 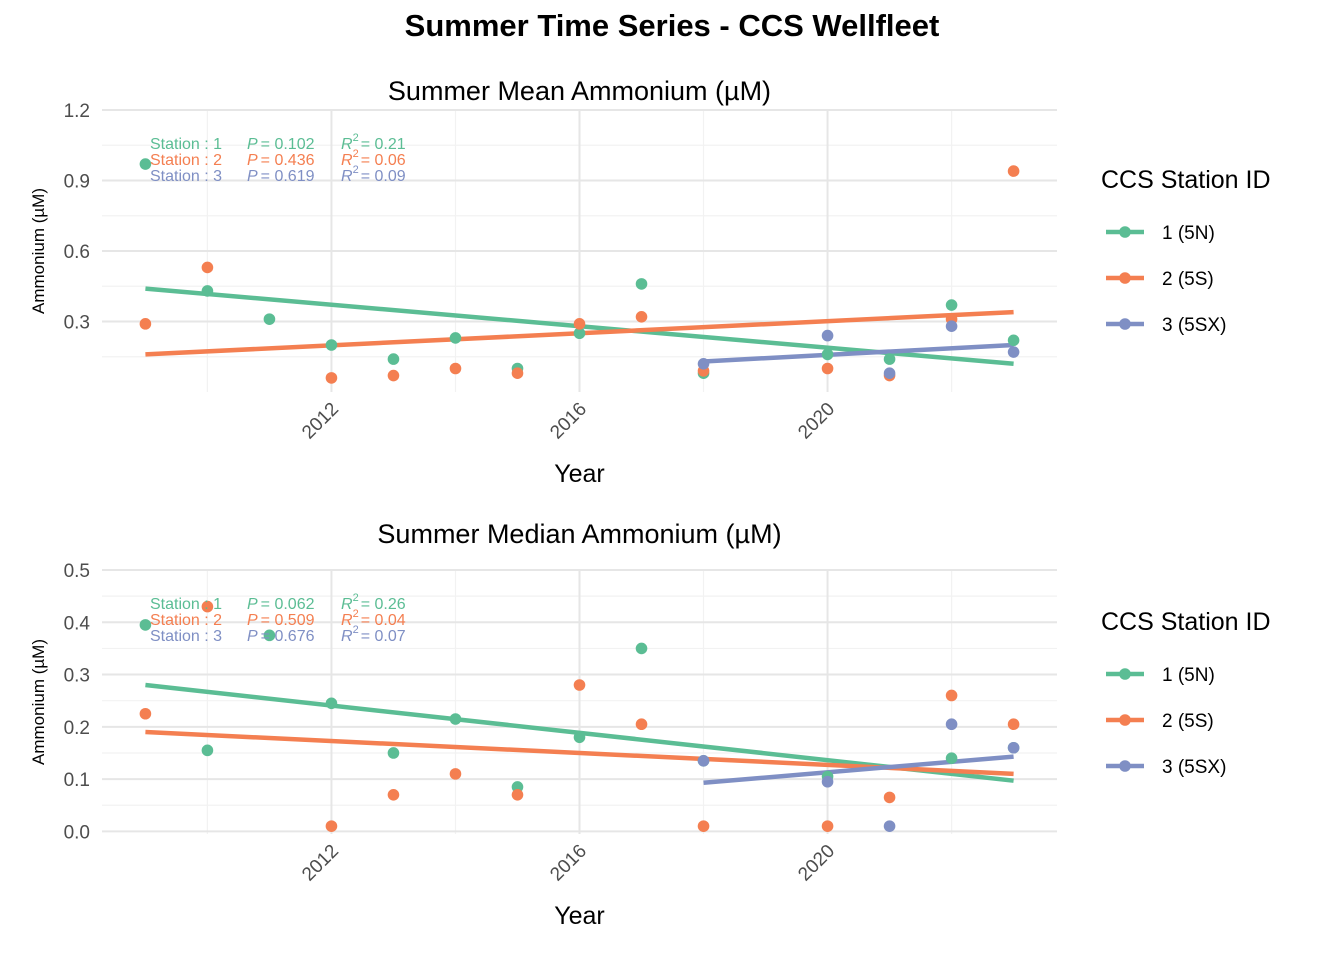 I want to click on x-tick-label: 2016, so click(x=568, y=863).